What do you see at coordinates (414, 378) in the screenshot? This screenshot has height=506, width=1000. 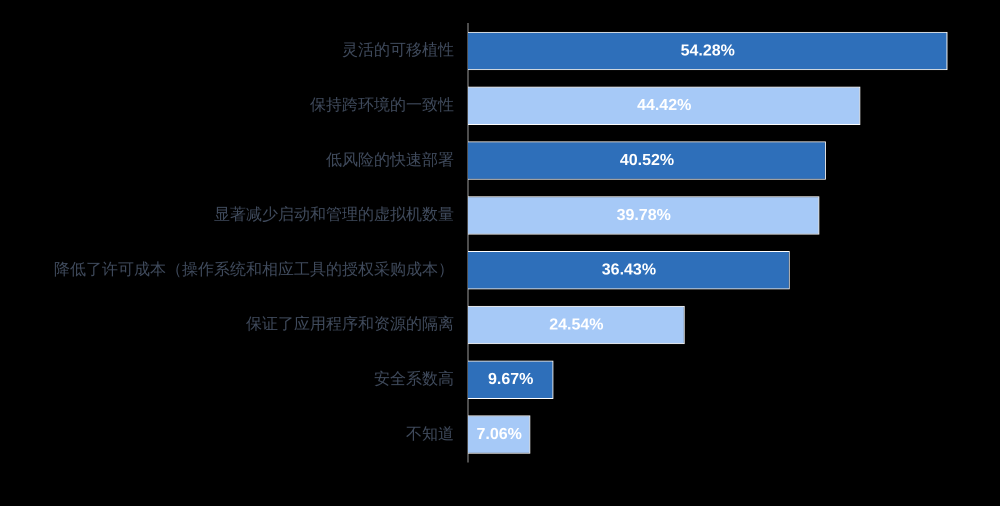 I see `y-tick-label: 安全系数高` at bounding box center [414, 378].